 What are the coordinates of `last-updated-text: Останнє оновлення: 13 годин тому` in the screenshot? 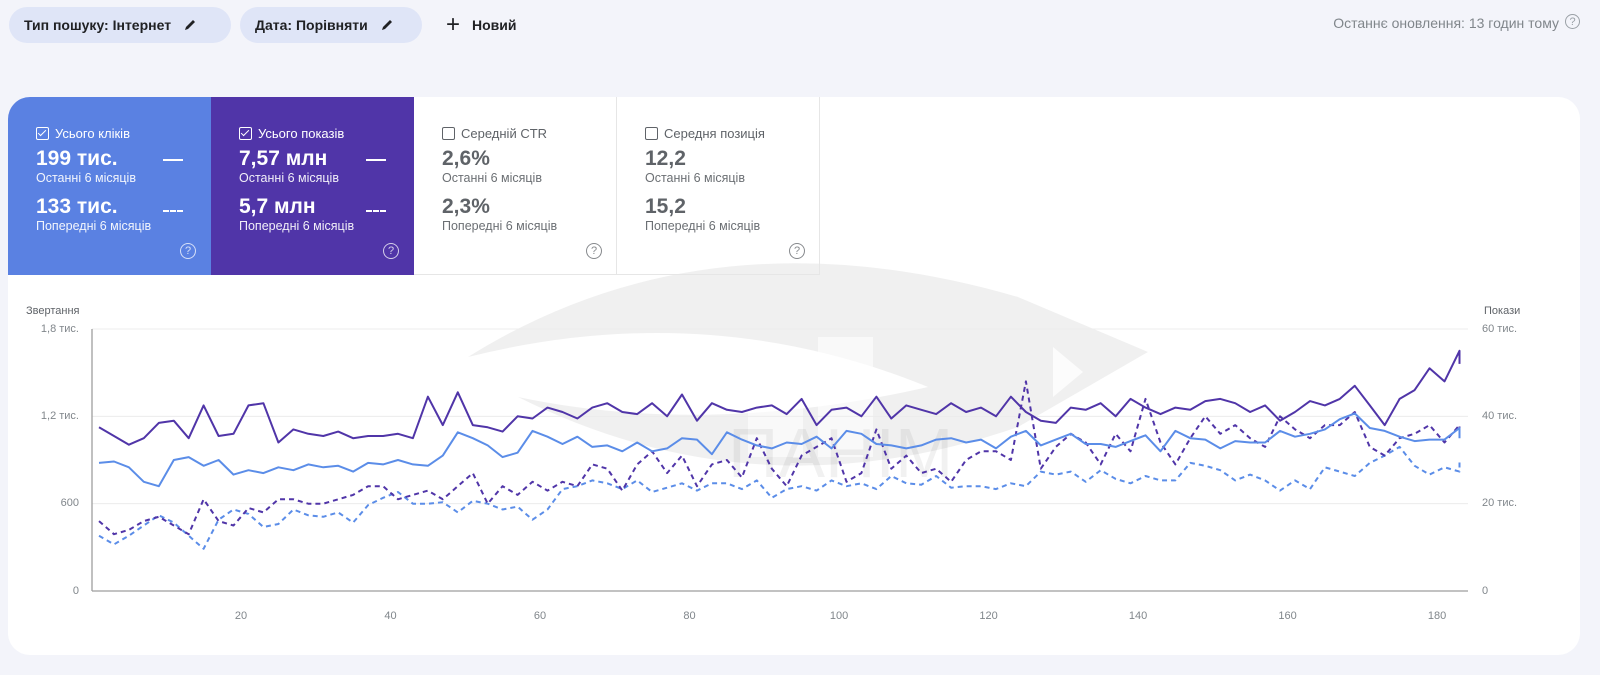 It's located at (1446, 23).